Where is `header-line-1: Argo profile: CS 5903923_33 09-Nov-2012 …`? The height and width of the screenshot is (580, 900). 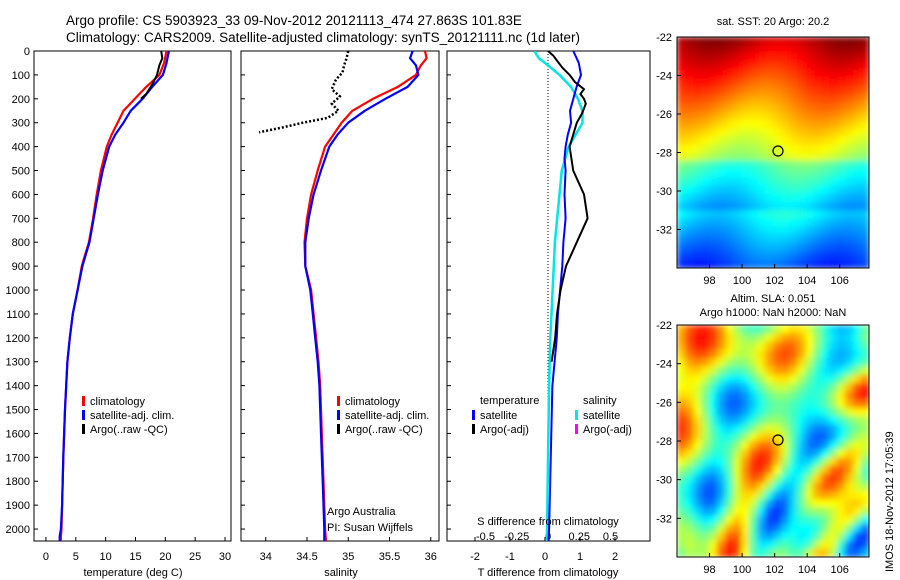
header-line-1: Argo profile: CS 5903923_33 09-Nov-2012 … is located at coordinates (294, 20).